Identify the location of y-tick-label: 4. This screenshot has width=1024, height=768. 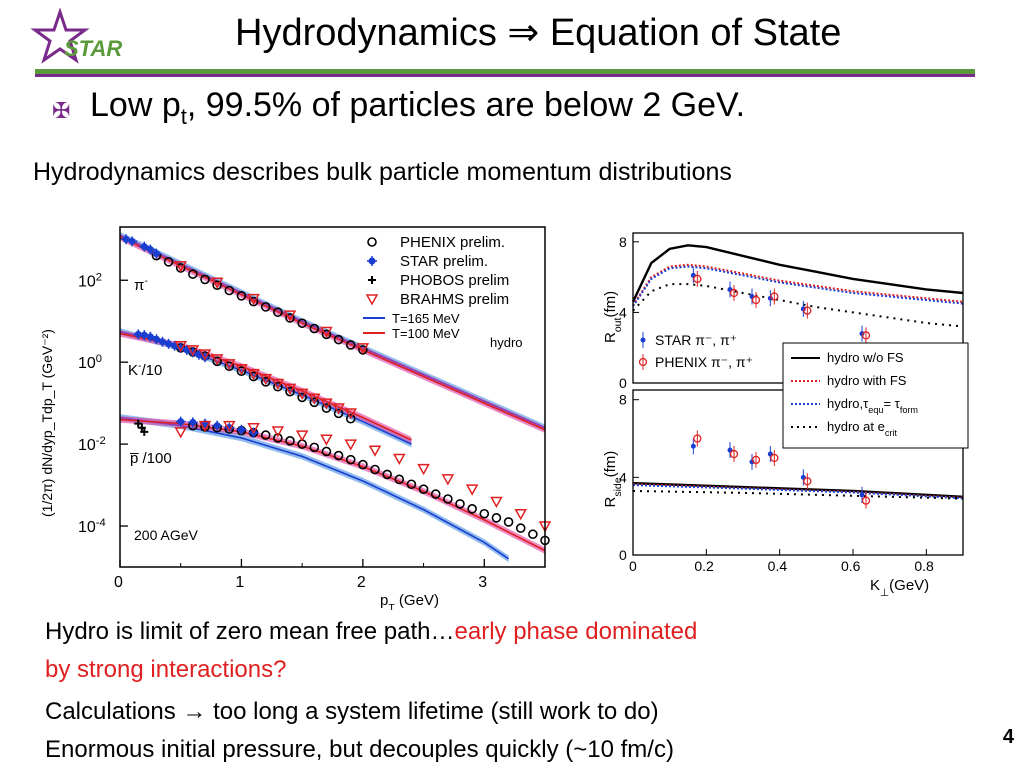
(623, 312).